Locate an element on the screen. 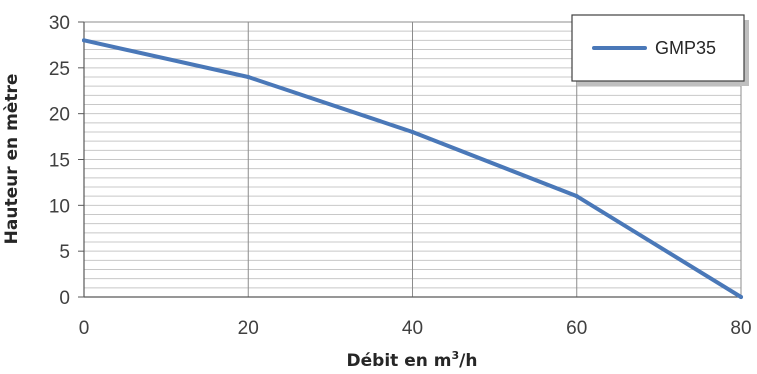 This screenshot has width=757, height=374. x-axis-title: Débit en m3/h is located at coordinates (412, 360).